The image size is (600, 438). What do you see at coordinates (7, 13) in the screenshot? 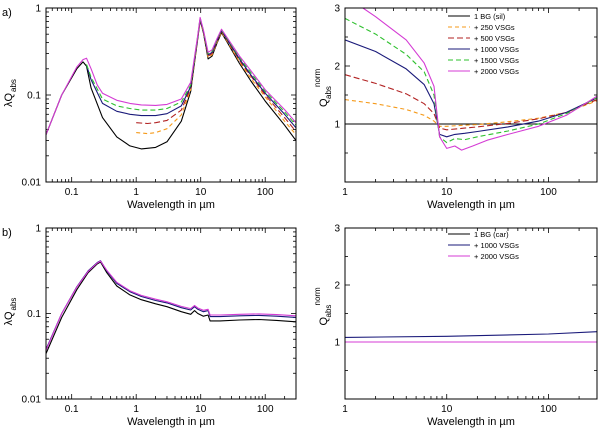
I see `panel-label: a)` at bounding box center [7, 13].